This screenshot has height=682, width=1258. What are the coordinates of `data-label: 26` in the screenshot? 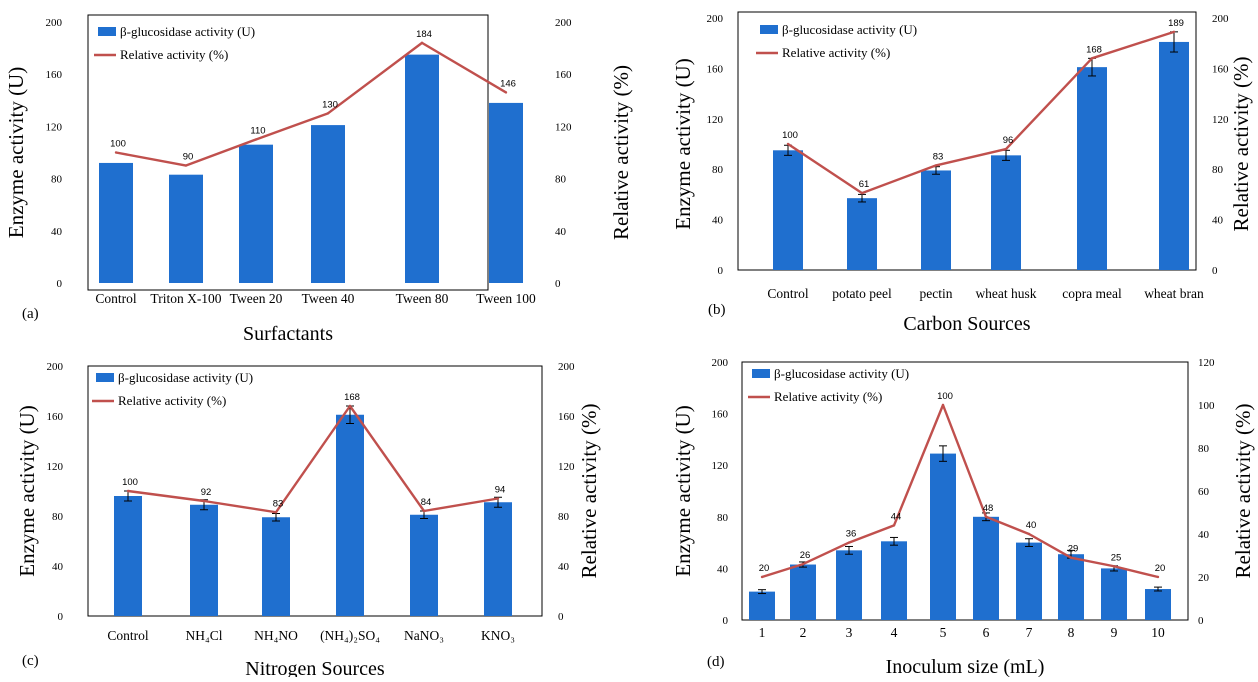 It's located at (805, 555).